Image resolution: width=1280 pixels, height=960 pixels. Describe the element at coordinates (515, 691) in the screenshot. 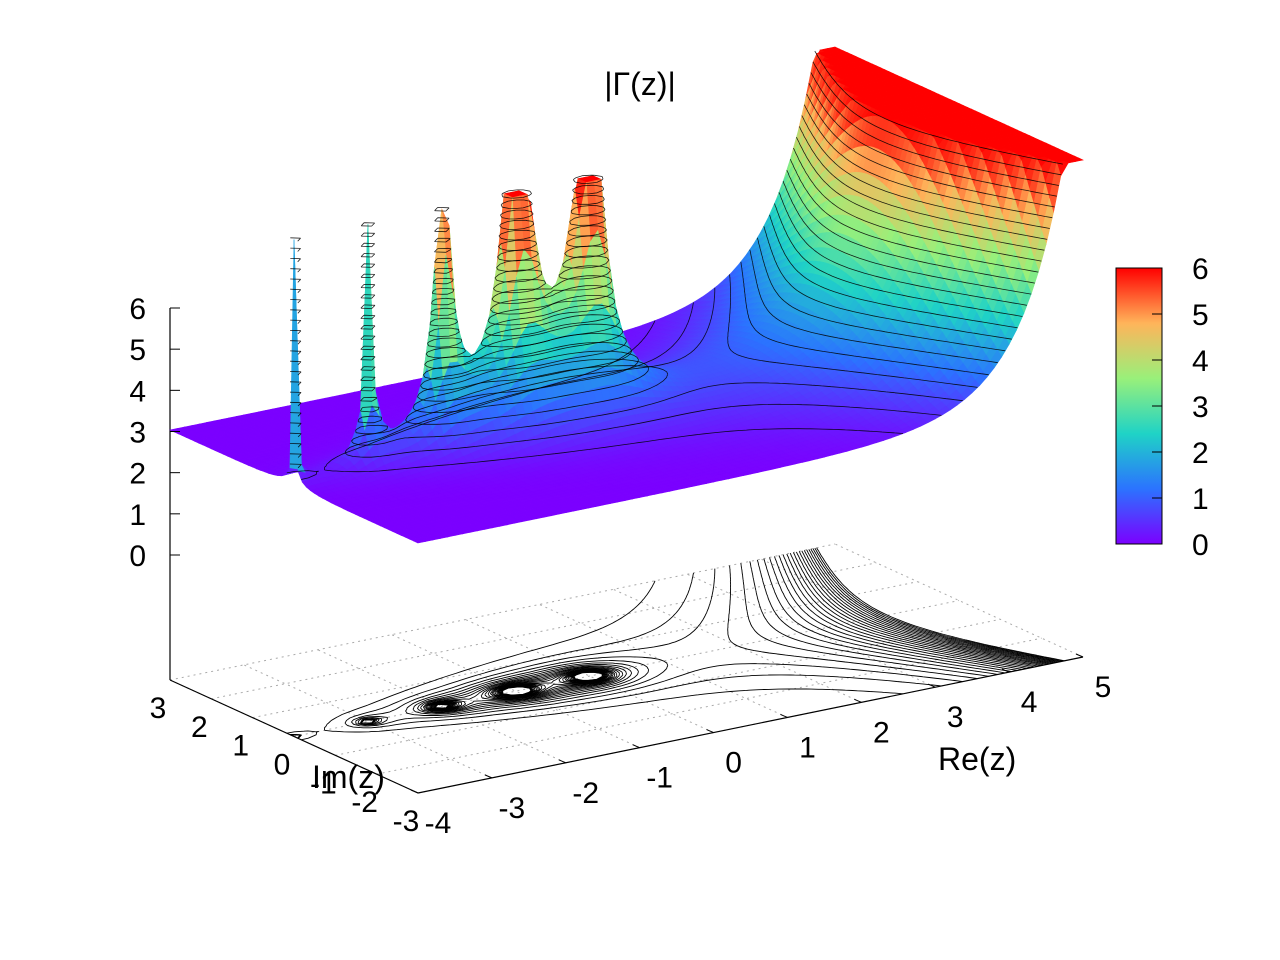

I see `grid-line-x` at that location.